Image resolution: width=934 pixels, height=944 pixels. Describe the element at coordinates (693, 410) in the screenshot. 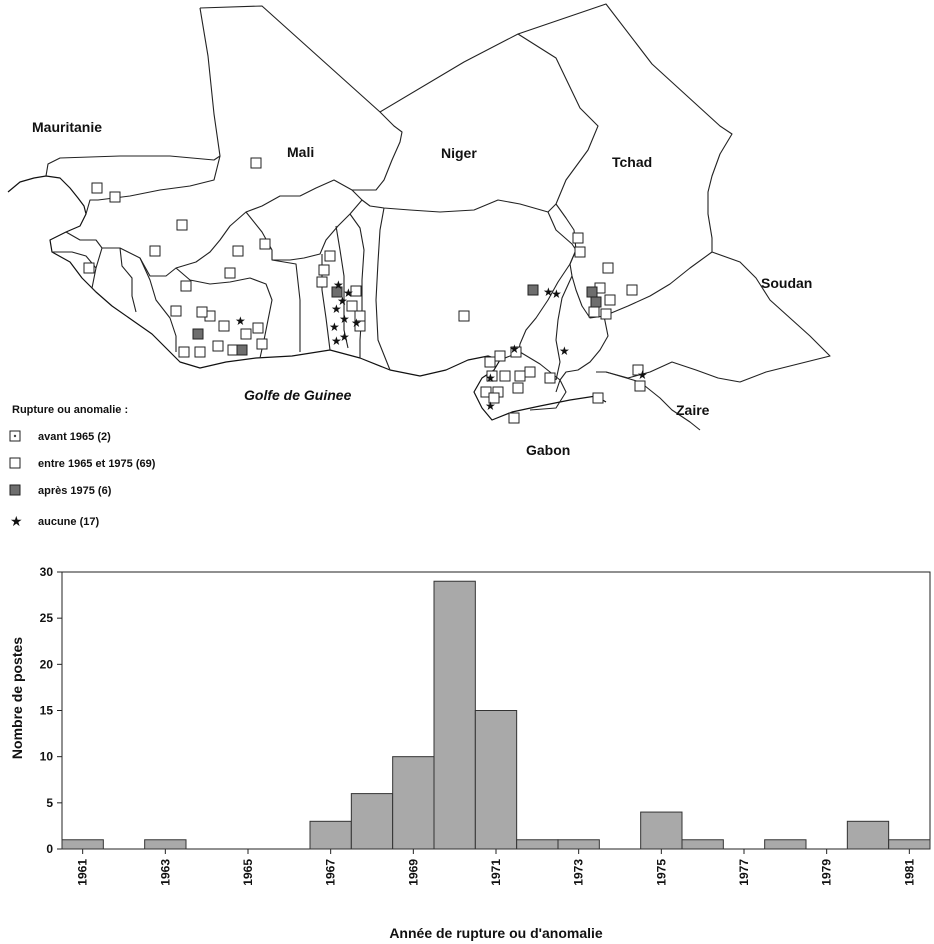

I see `country-label-zaire: Zaire` at that location.